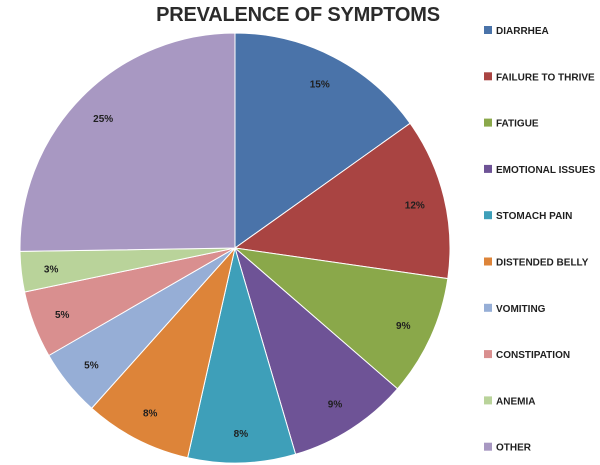 This screenshot has width=600, height=465. I want to click on data-label-constipation: 5%, so click(62, 315).